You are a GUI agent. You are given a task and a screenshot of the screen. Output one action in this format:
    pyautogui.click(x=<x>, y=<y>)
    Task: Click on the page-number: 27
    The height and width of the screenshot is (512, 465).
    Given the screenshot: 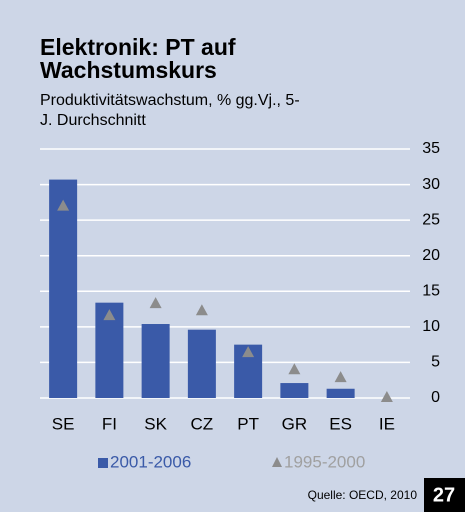 What is the action you would take?
    pyautogui.click(x=444, y=495)
    